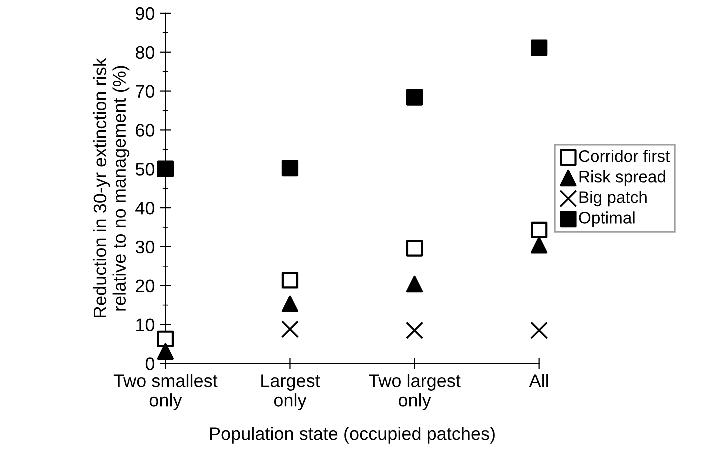  What do you see at coordinates (145, 325) in the screenshot?
I see `y-tick-label: 10` at bounding box center [145, 325].